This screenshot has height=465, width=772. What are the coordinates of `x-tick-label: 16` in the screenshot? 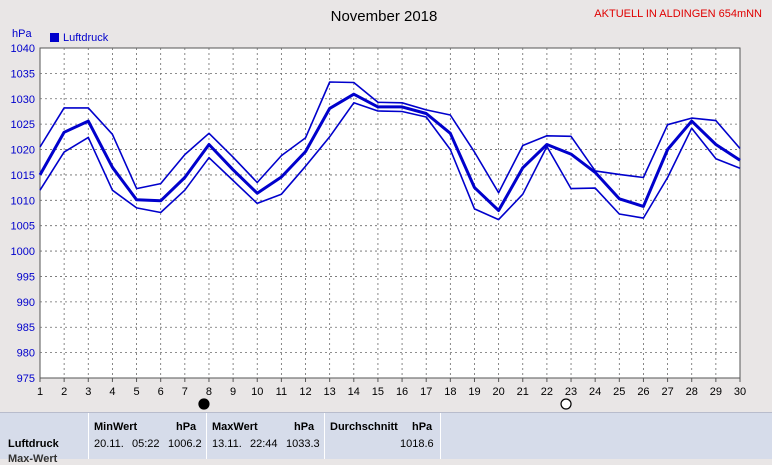 It's located at (402, 392).